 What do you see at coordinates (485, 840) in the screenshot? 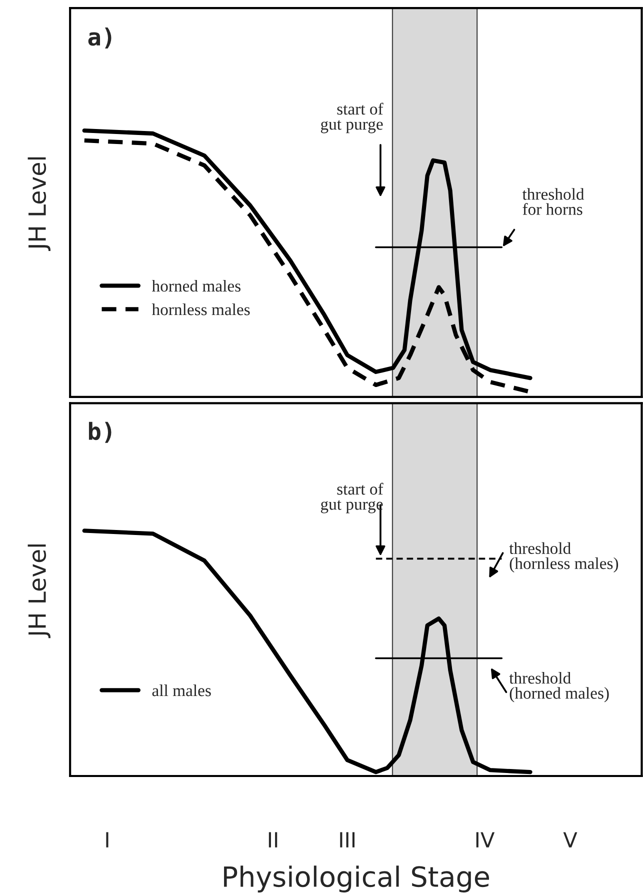
I see `x-tick-label: IV` at bounding box center [485, 840].